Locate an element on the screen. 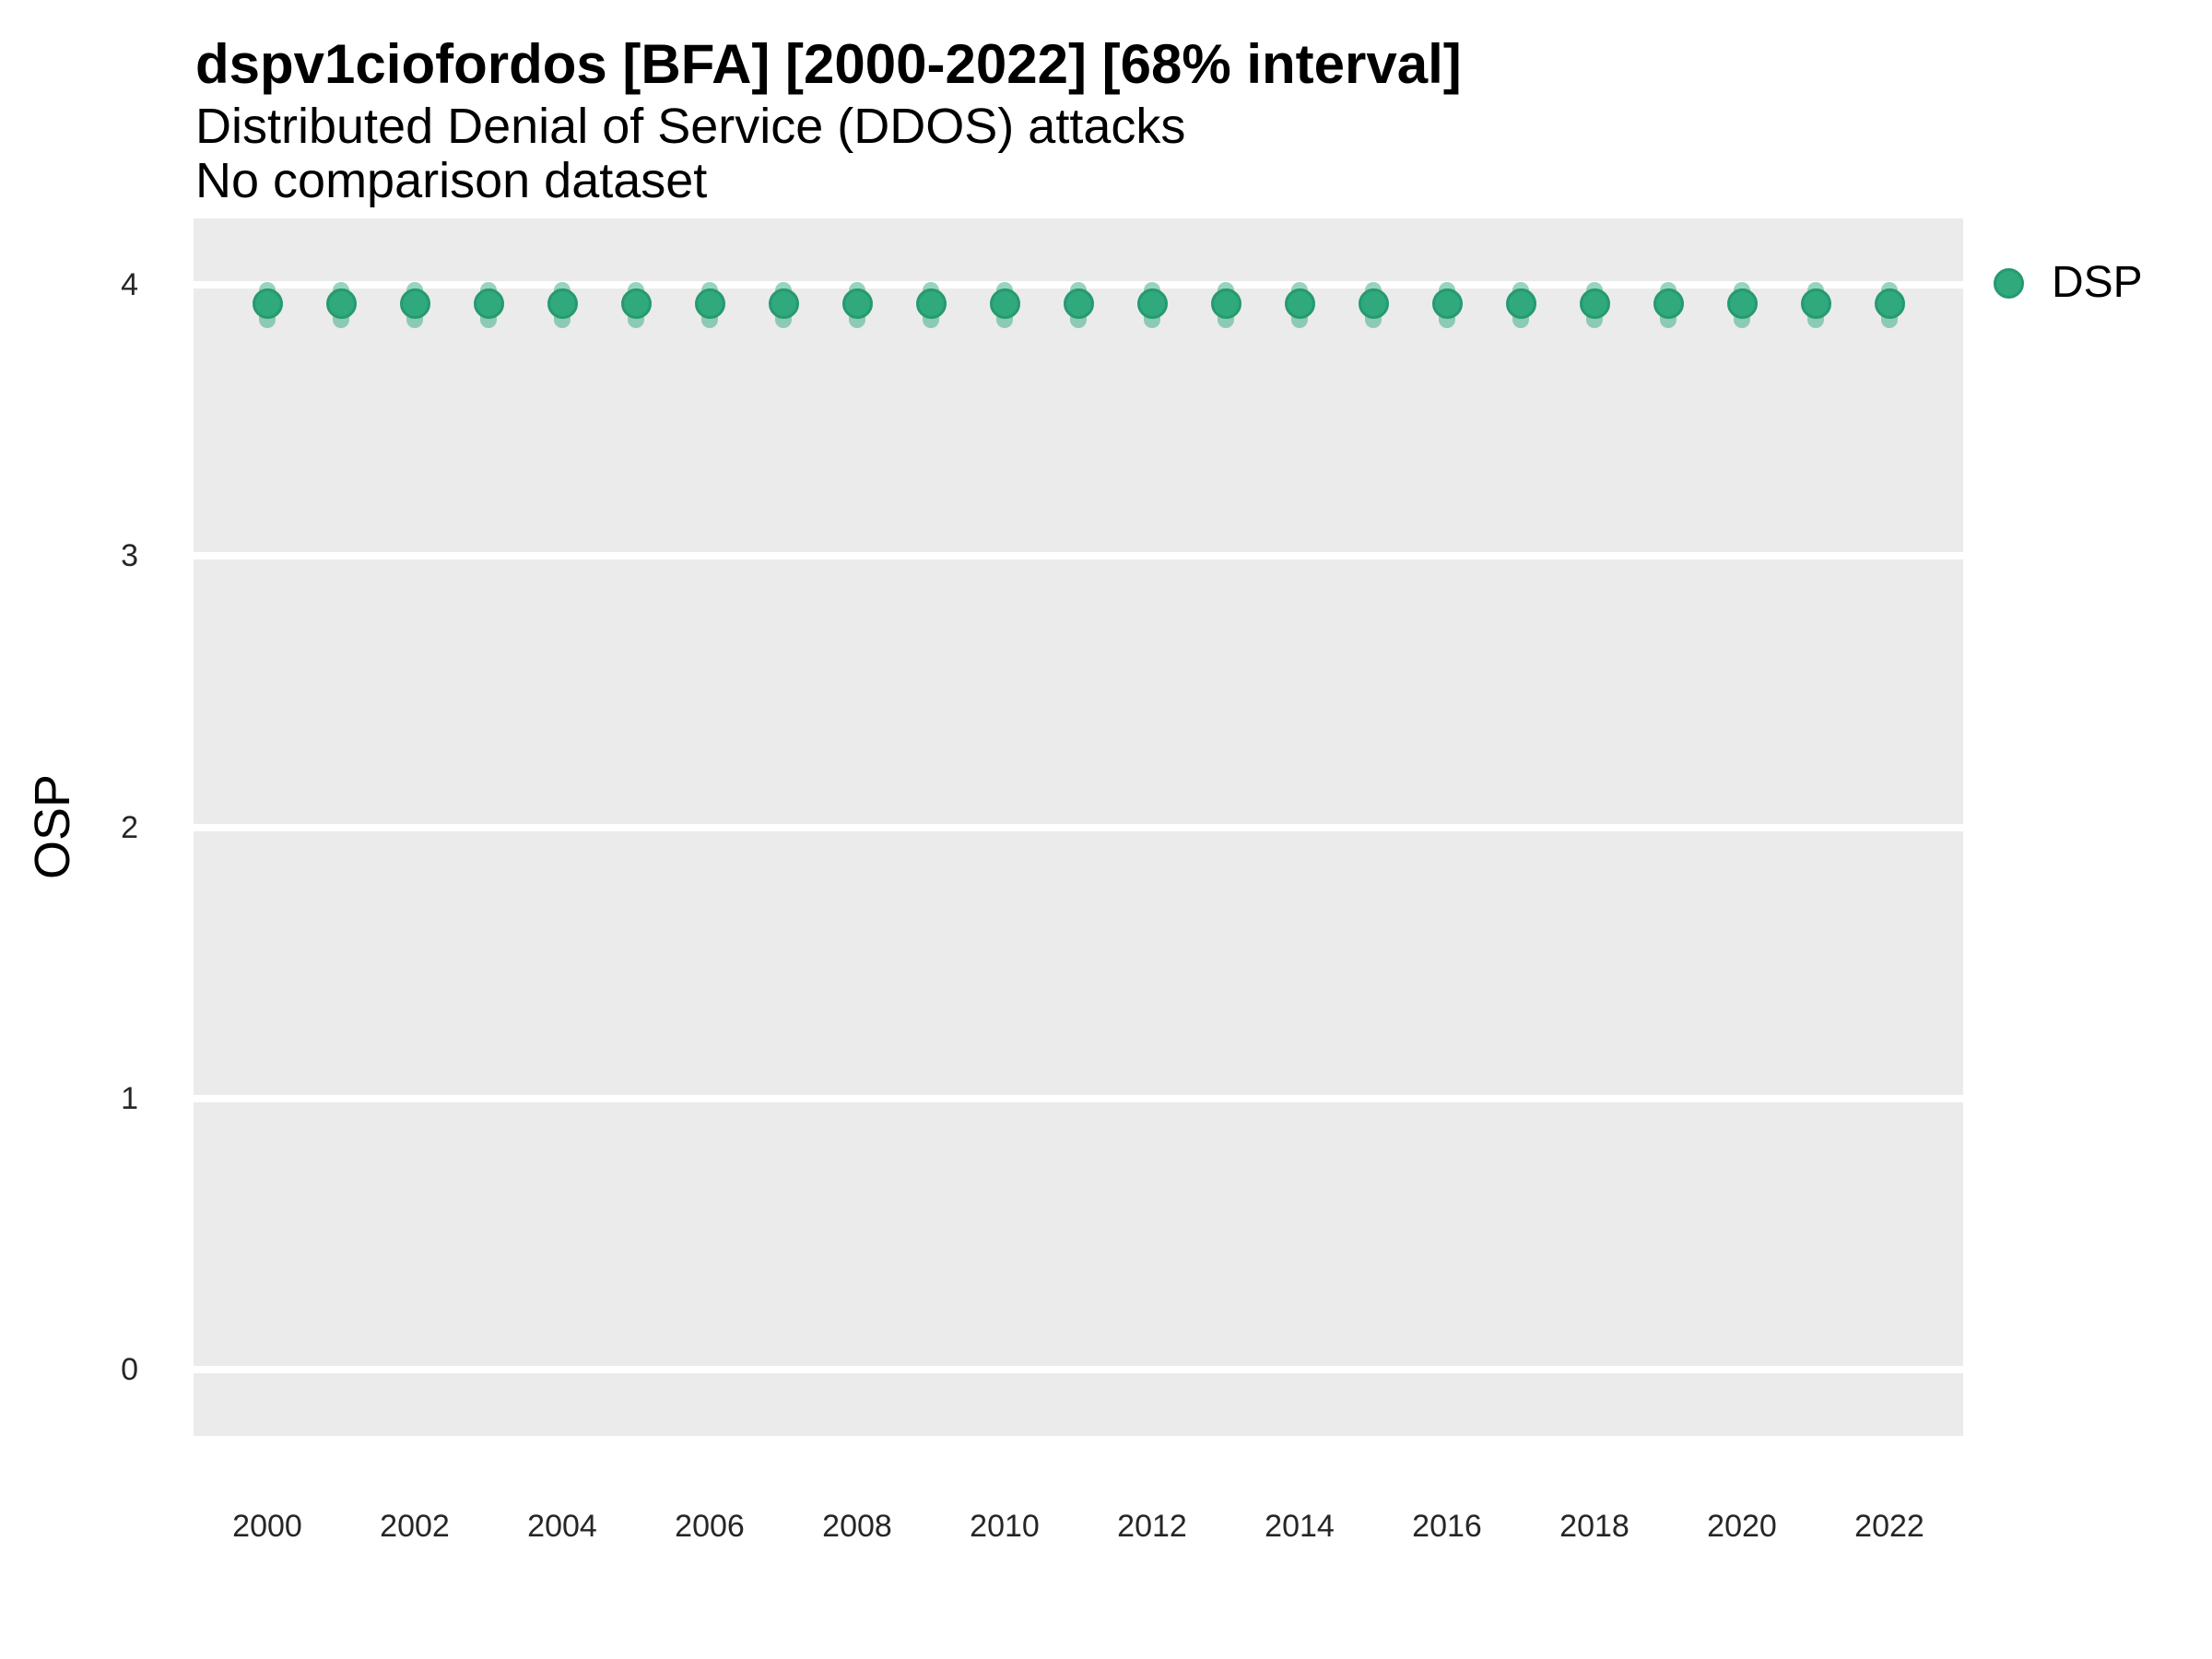 The image size is (2212, 1659). x-tick-label: 2016 is located at coordinates (1447, 1526).